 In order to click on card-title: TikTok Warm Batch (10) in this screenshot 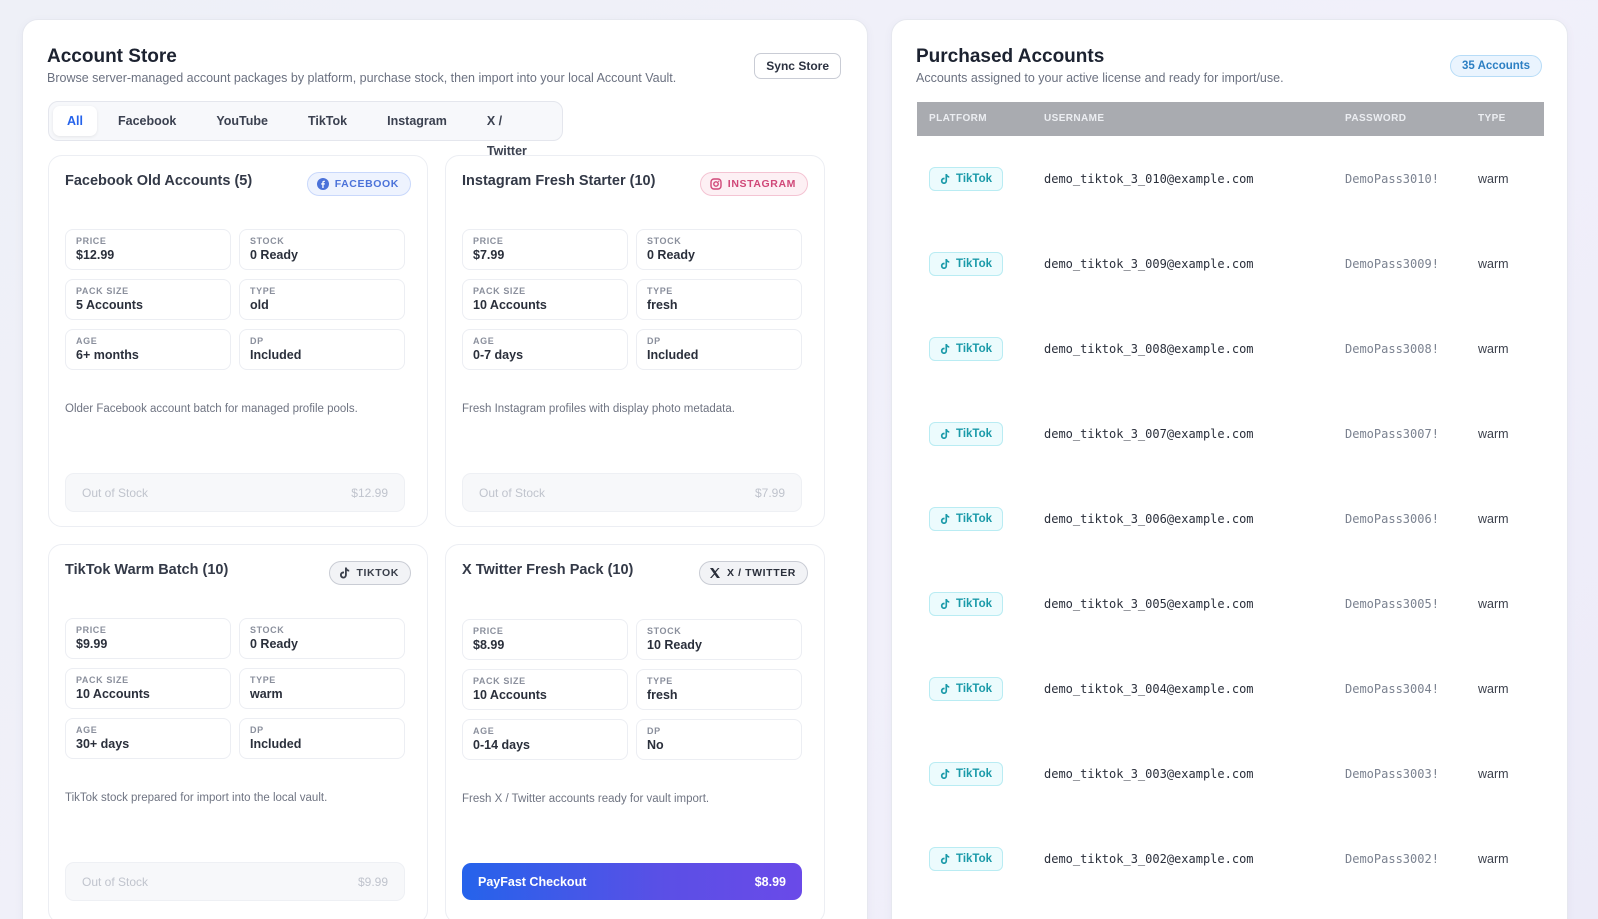, I will do `click(147, 570)`.